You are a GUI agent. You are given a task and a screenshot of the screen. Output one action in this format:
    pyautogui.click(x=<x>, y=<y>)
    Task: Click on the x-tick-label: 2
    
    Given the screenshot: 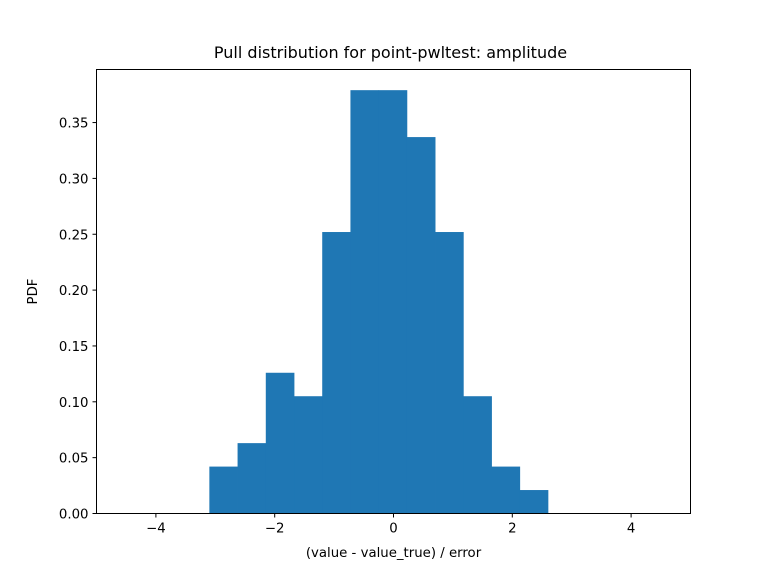 What is the action you would take?
    pyautogui.click(x=512, y=529)
    